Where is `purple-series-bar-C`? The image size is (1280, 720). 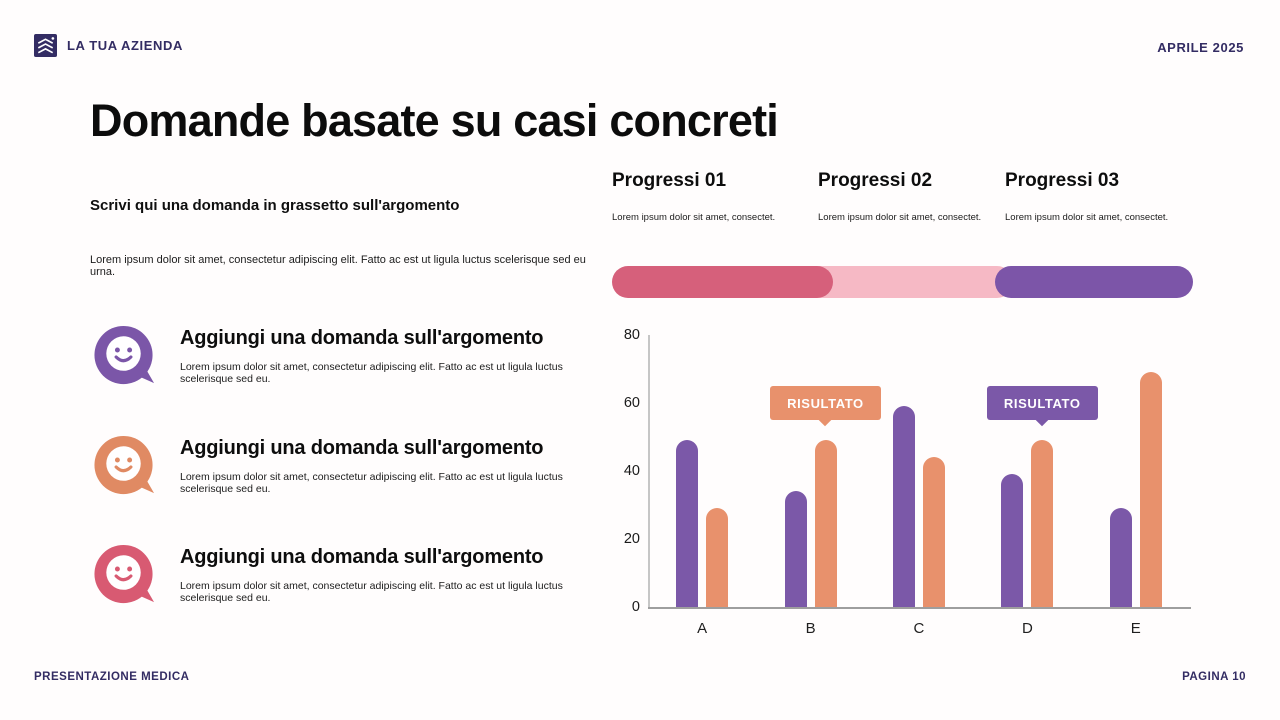 purple-series-bar-C is located at coordinates (903, 506).